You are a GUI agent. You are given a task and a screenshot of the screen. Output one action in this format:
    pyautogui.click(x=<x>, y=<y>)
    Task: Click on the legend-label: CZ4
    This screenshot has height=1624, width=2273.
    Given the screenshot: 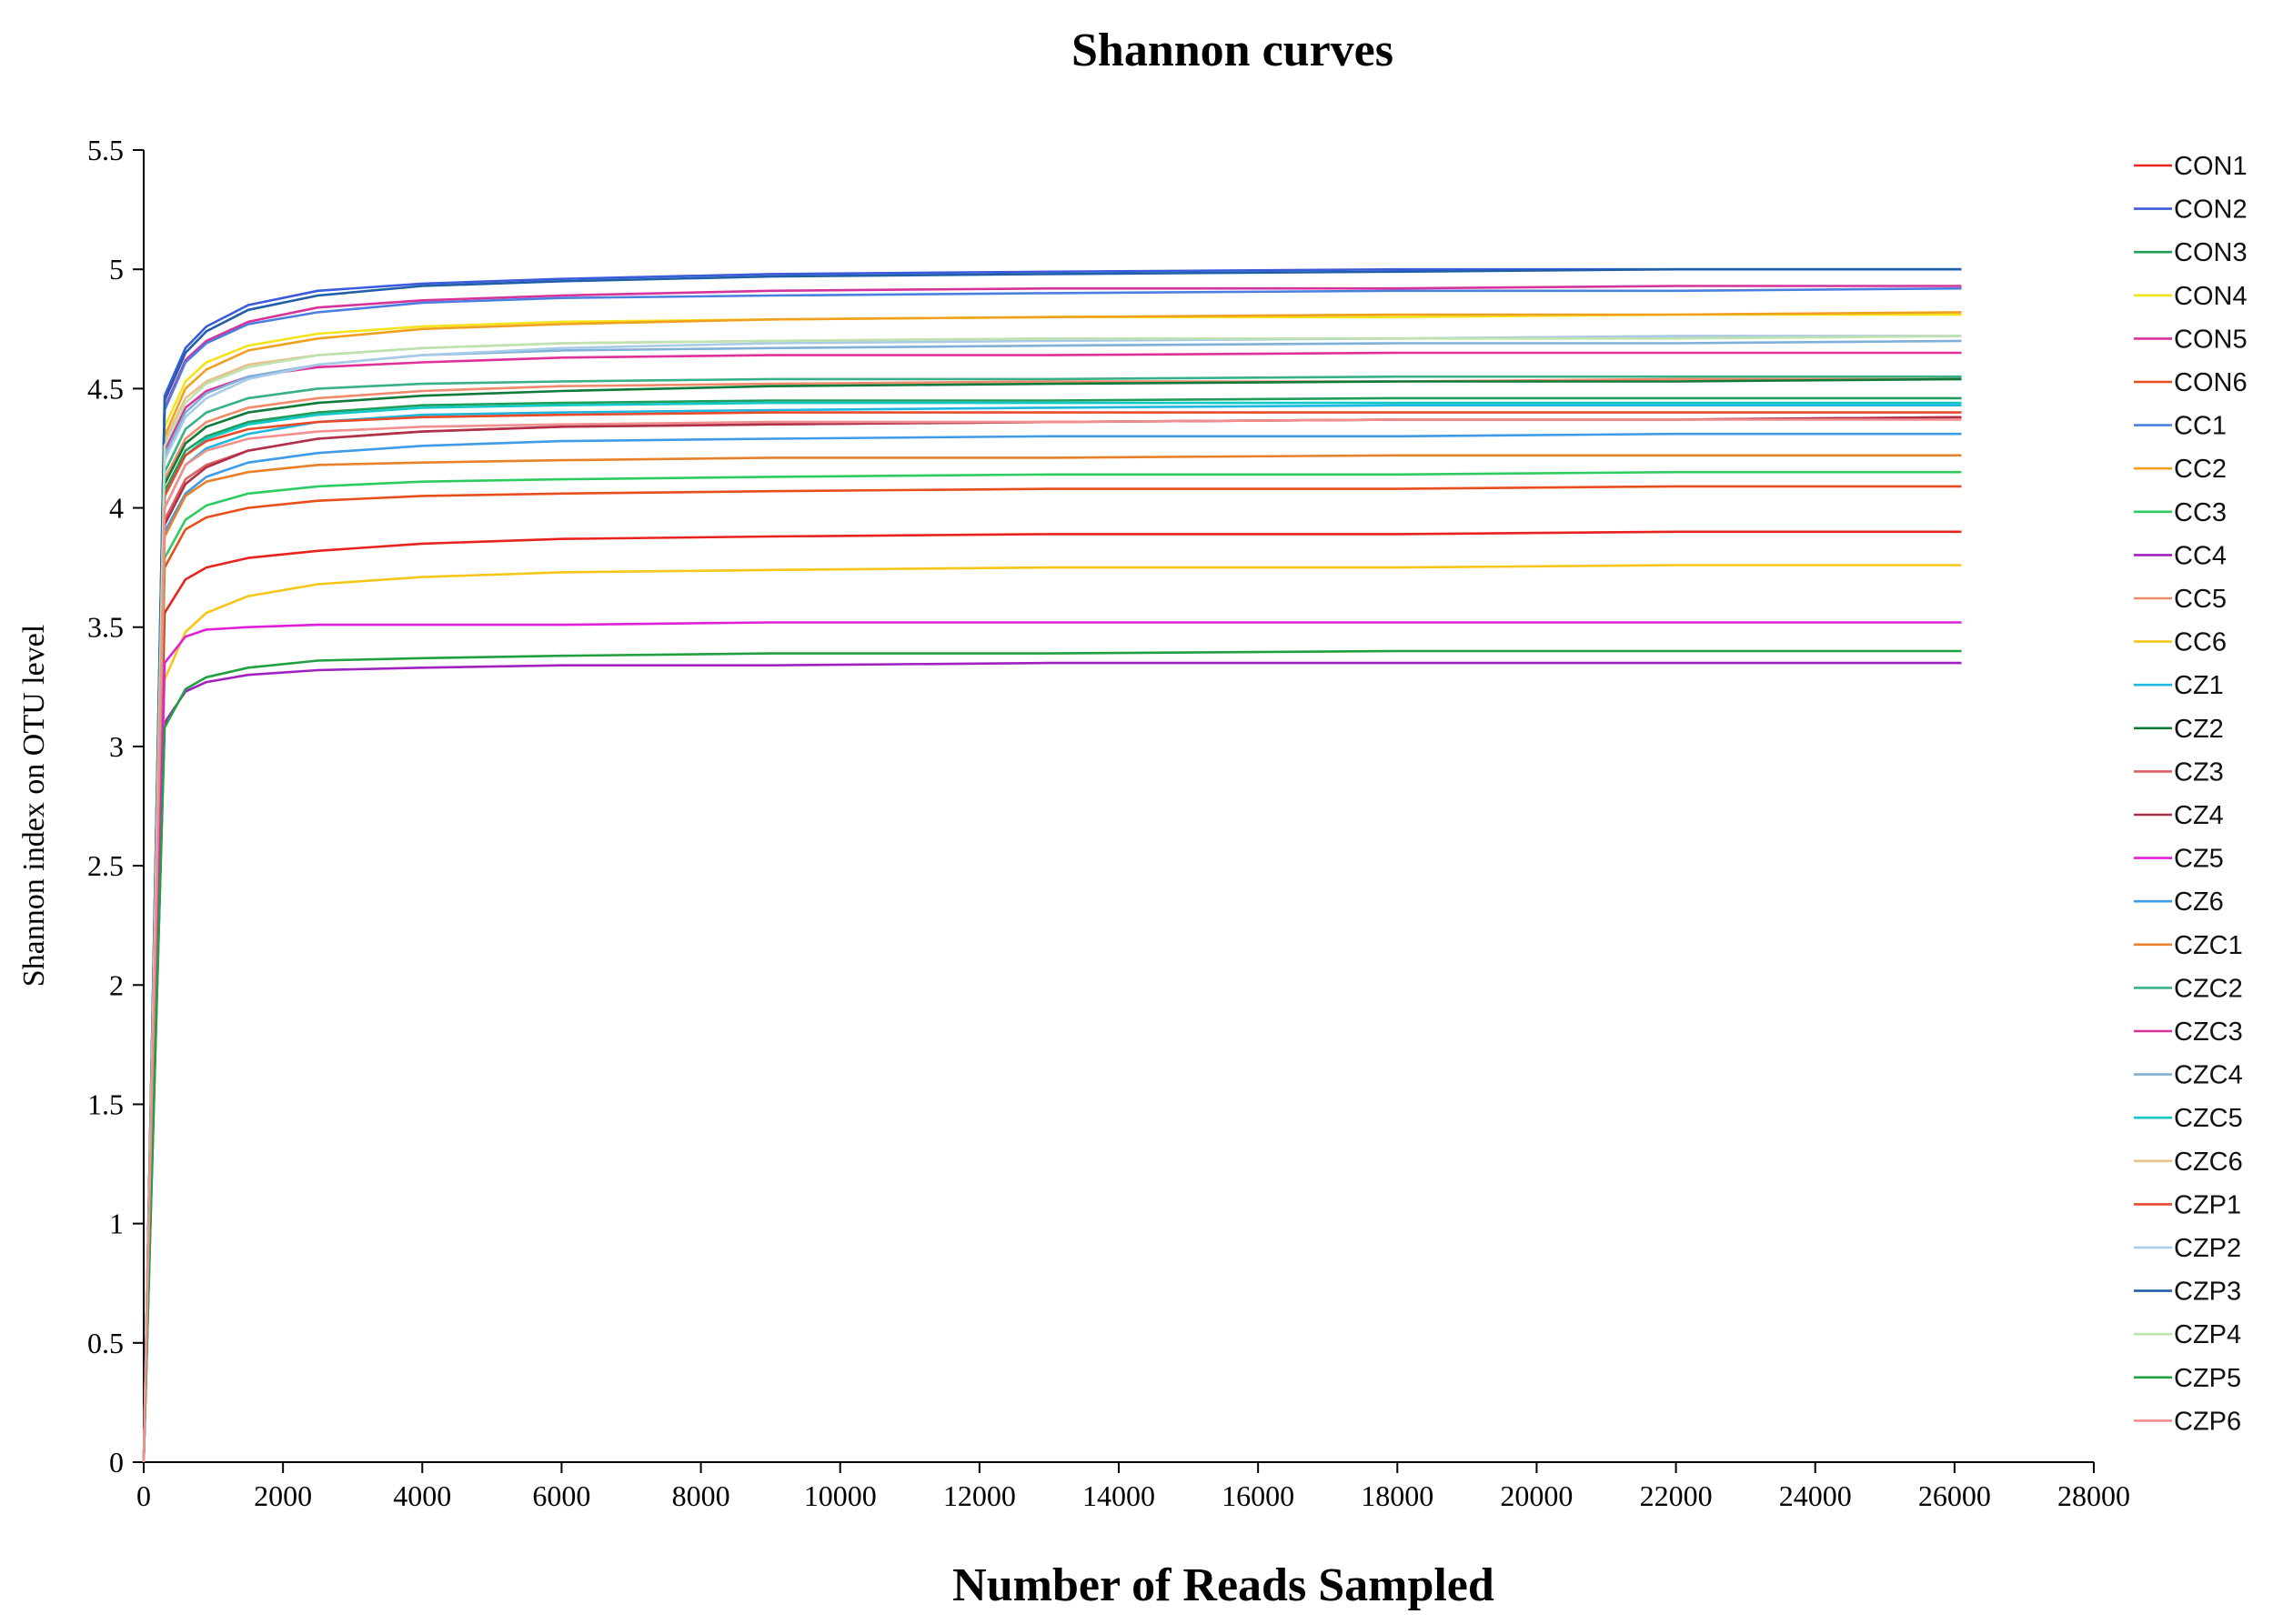 What is the action you would take?
    pyautogui.click(x=2199, y=815)
    